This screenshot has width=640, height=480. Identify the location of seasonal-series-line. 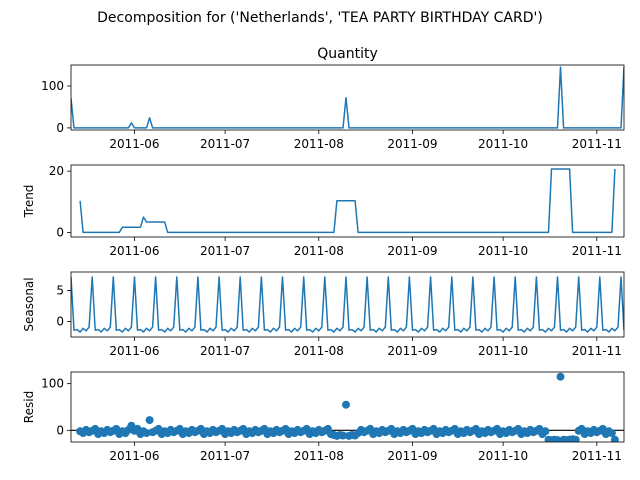
(347, 304).